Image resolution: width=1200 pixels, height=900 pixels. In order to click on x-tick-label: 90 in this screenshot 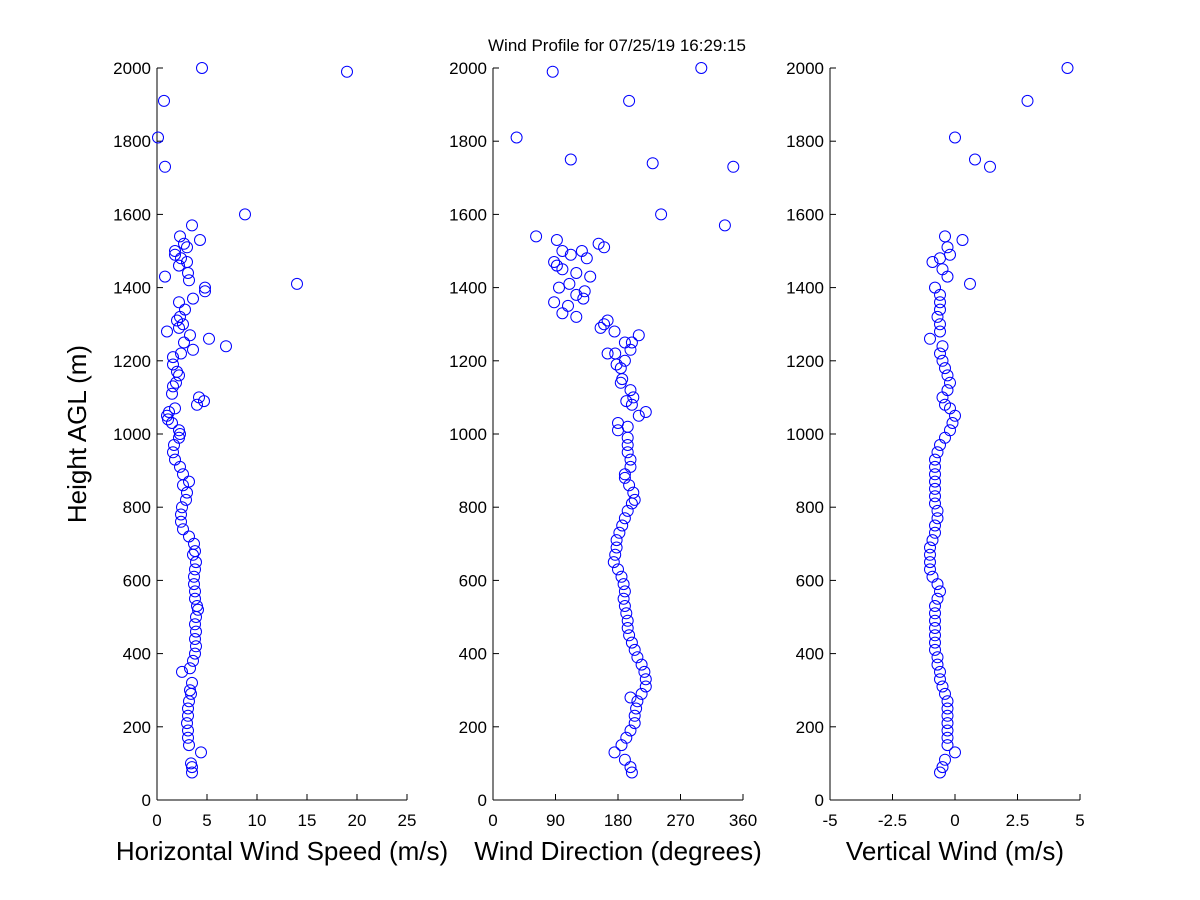, I will do `click(555, 820)`.